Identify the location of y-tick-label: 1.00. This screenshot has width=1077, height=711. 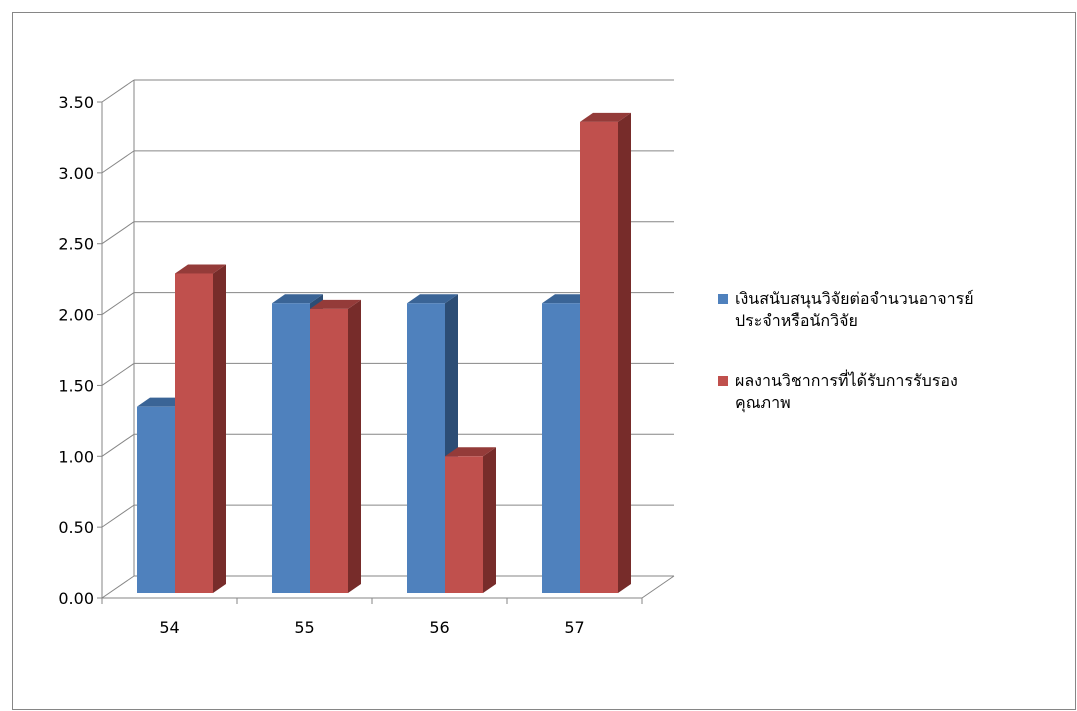
(76, 456).